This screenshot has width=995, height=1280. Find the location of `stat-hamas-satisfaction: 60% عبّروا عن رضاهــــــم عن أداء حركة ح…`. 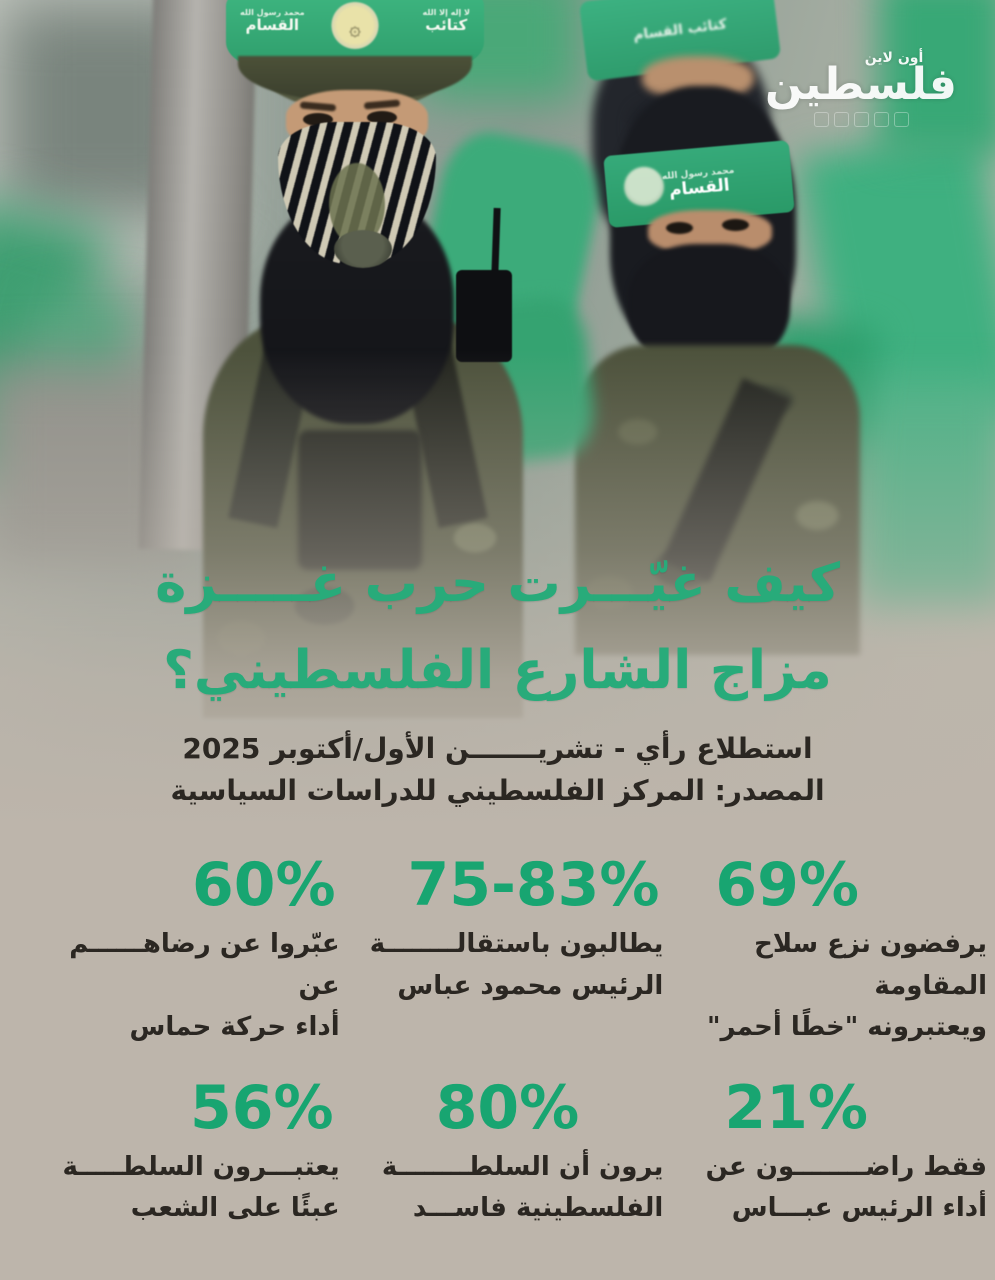

stat-hamas-satisfaction: 60% عبّروا عن رضاهــــــم عن أداء حركة ح… is located at coordinates (184, 950).